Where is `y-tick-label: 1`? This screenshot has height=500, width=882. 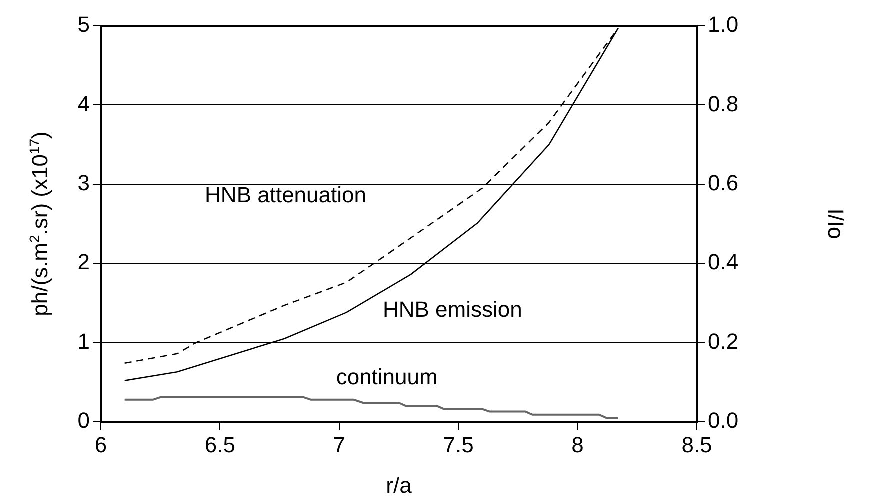 y-tick-label: 1 is located at coordinates (84, 341).